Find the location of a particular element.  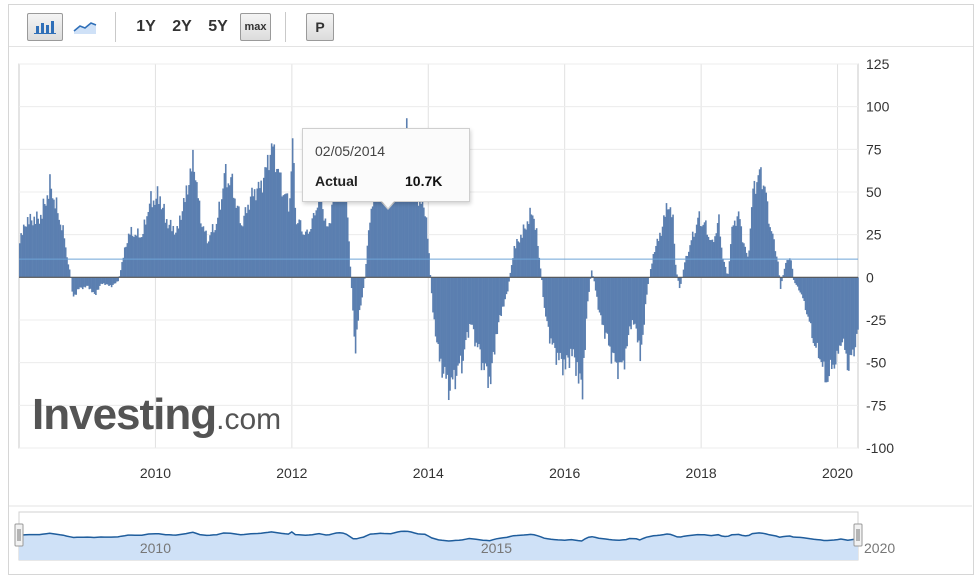

bar-chart-button is located at coordinates (45, 27).